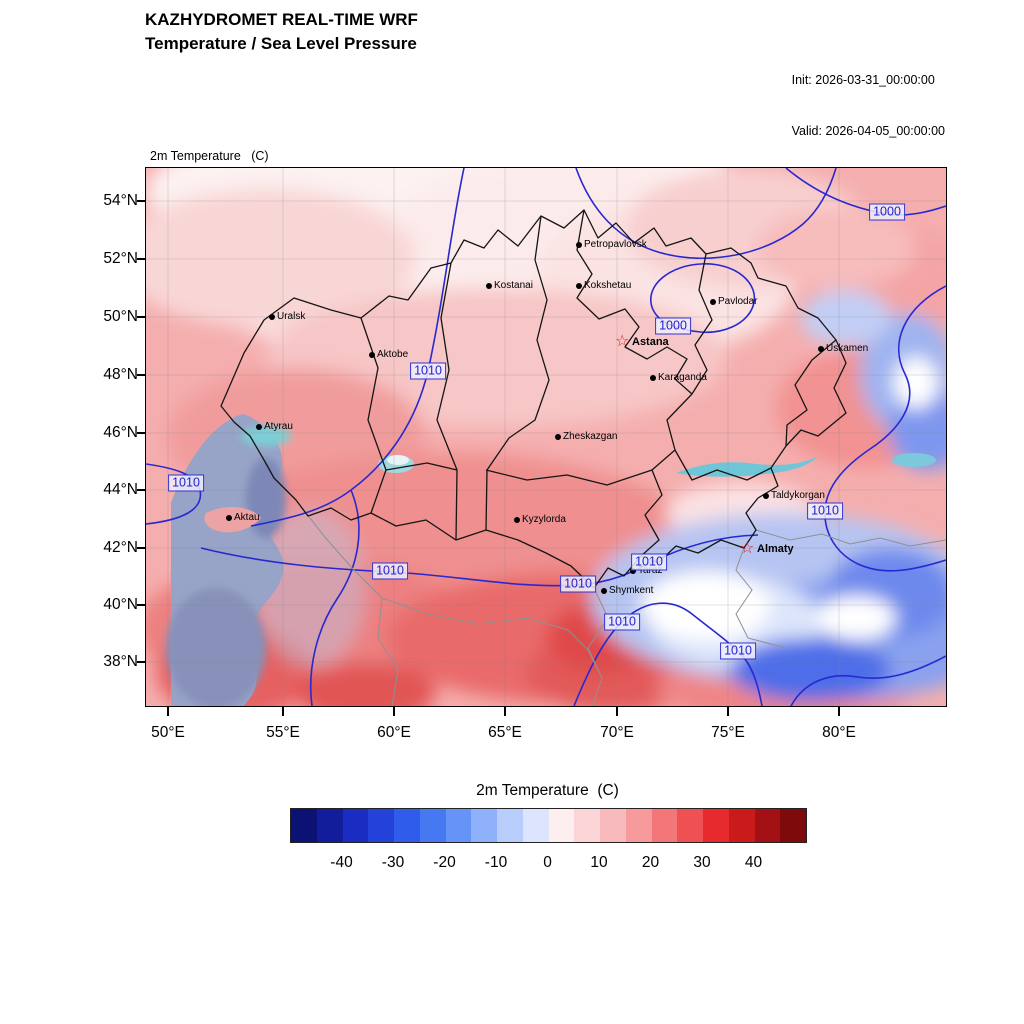 The height and width of the screenshot is (1024, 1024). What do you see at coordinates (599, 862) in the screenshot?
I see `colorbar-tick-label: 10` at bounding box center [599, 862].